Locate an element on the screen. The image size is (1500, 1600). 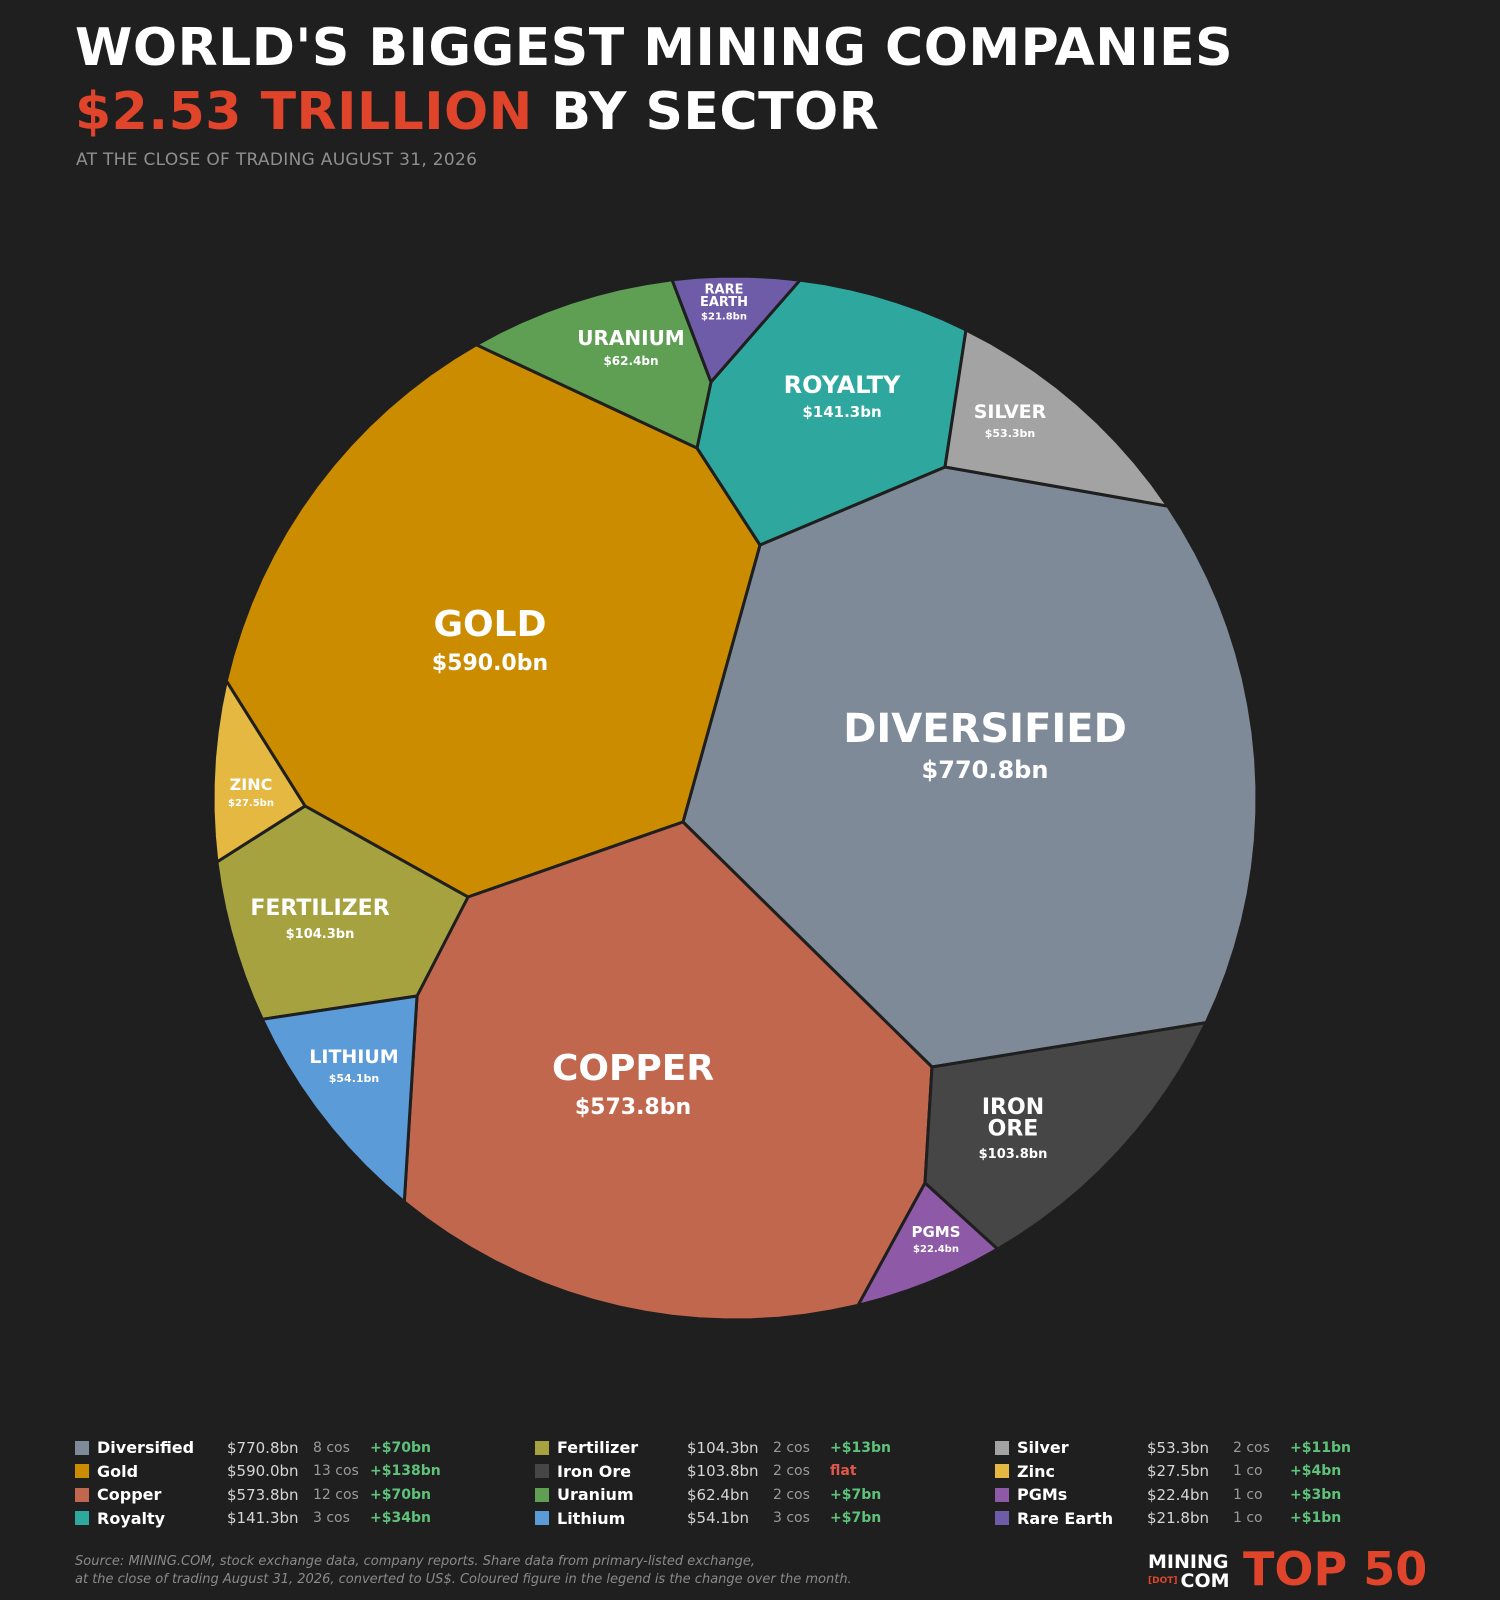
legend-row-iron-ore: Iron Ore $103.8bn 2 cos flat is located at coordinates (765, 1472).